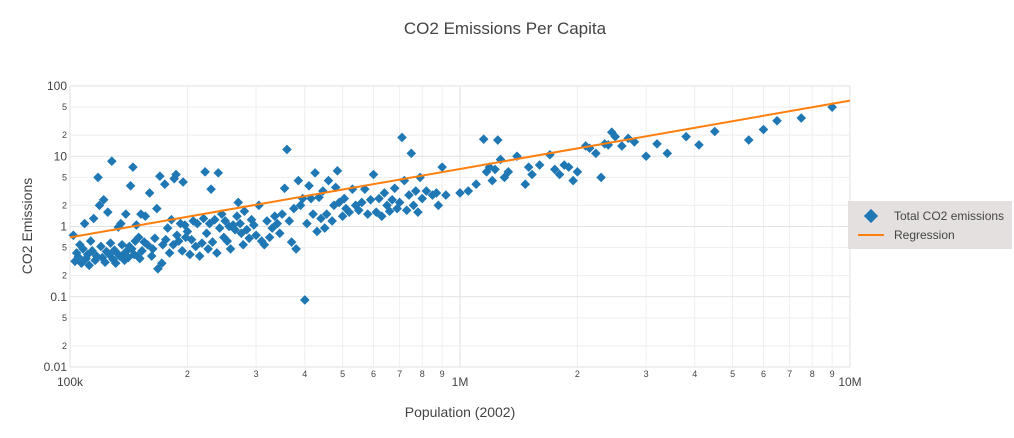  I want to click on x-minor-tick-label: 5, so click(342, 374).